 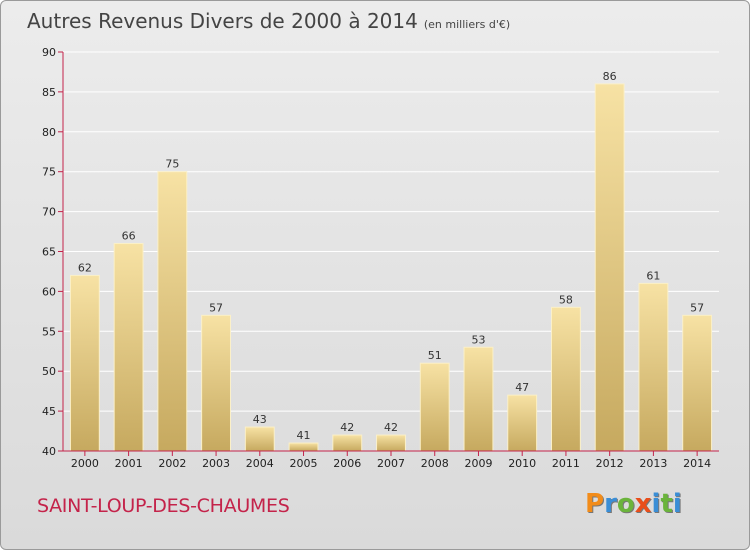 What do you see at coordinates (610, 76) in the screenshot?
I see `data-label: 86` at bounding box center [610, 76].